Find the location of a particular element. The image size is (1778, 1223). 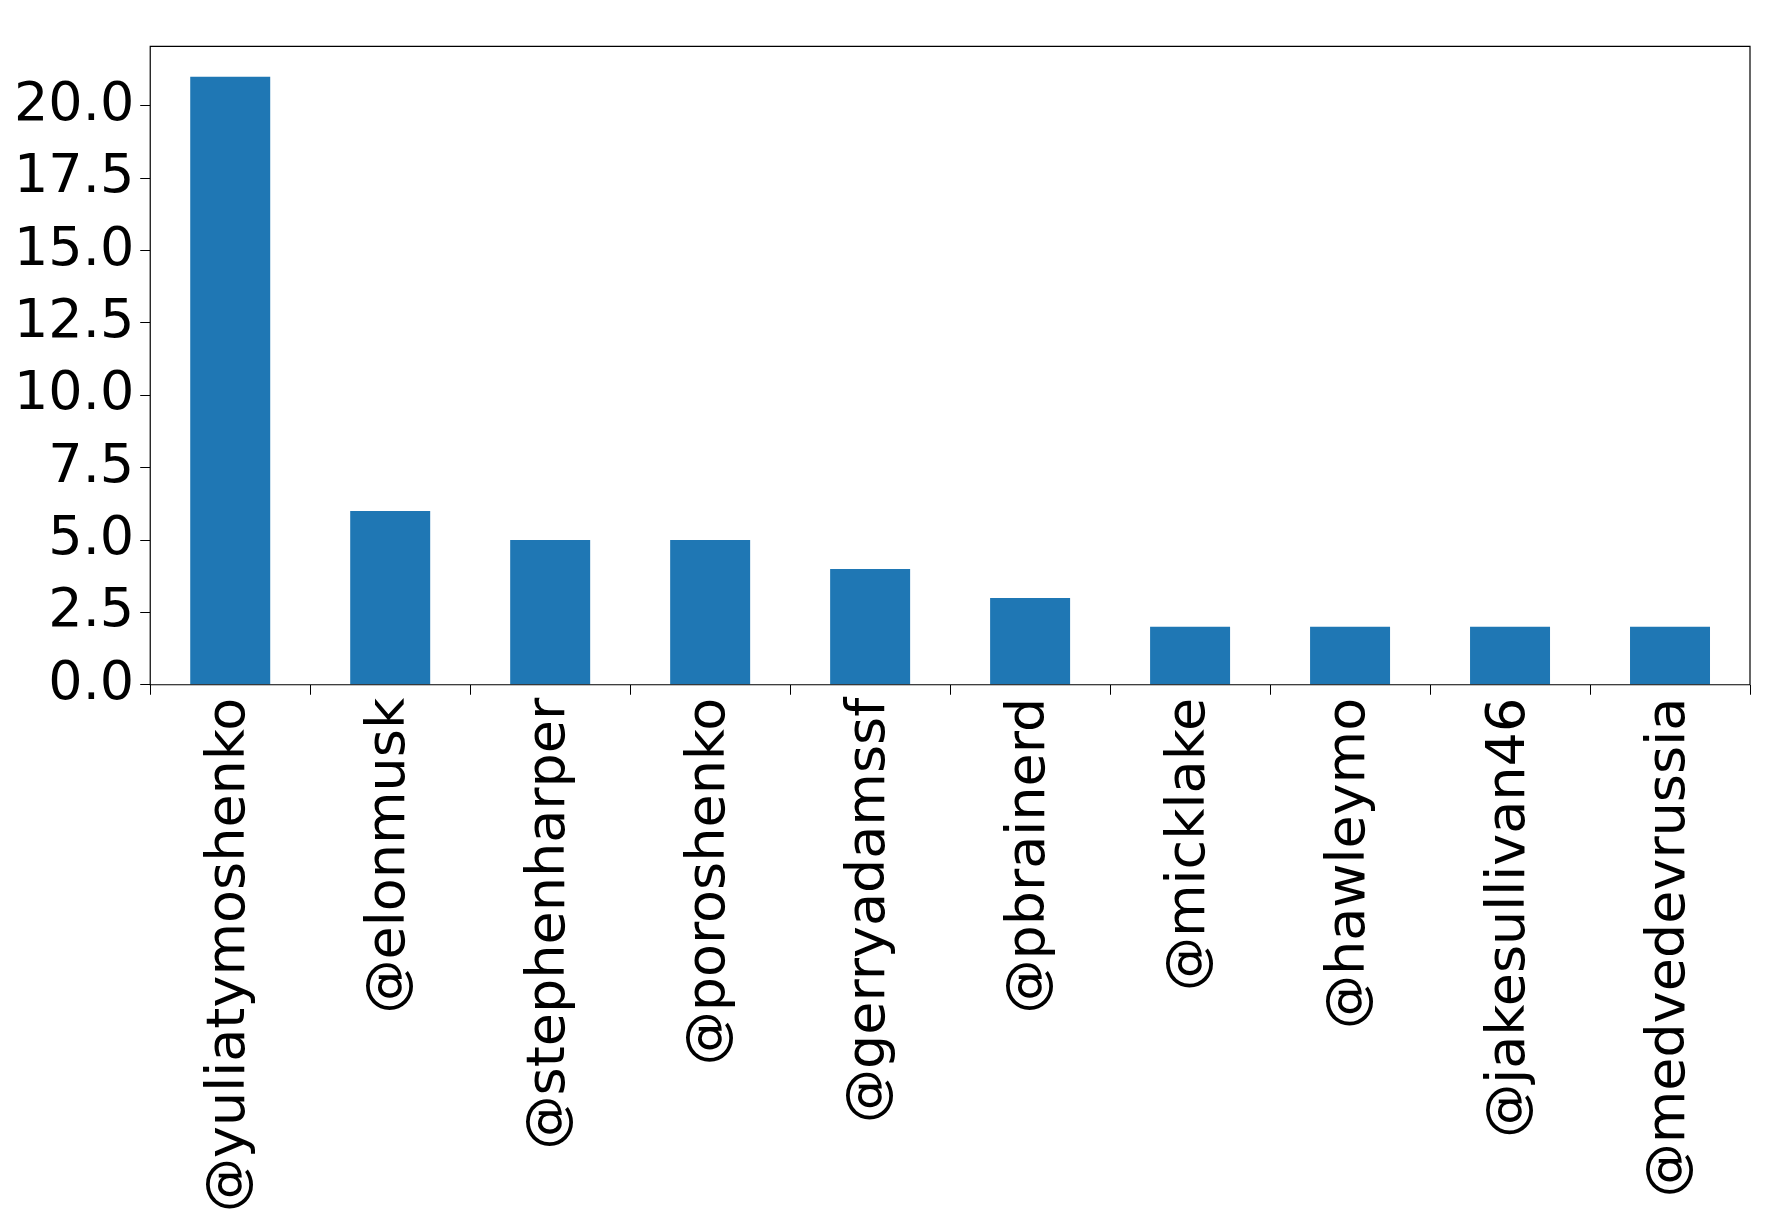

y-tick-label: 17.5 is located at coordinates (74, 174).